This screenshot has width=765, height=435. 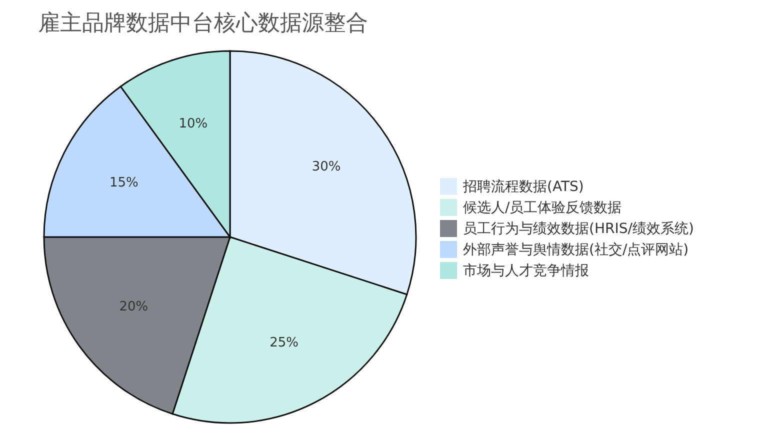 I want to click on data-label: 25%, so click(x=284, y=343).